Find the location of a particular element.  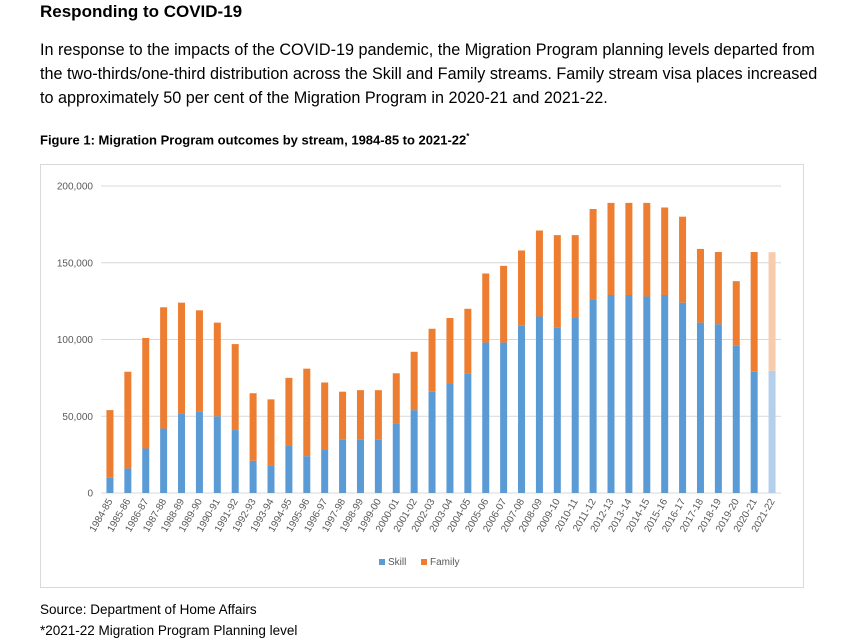

y-tick-label: 50,000 is located at coordinates (77, 417).